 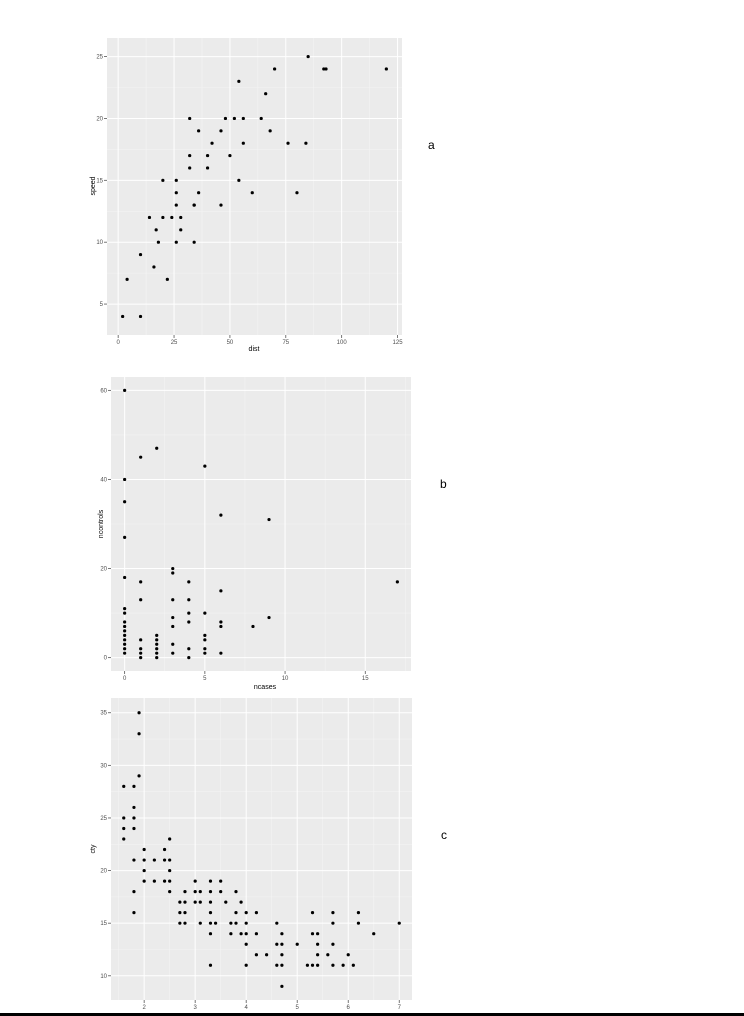 I want to click on y-tick-label: 20, so click(x=99, y=119).